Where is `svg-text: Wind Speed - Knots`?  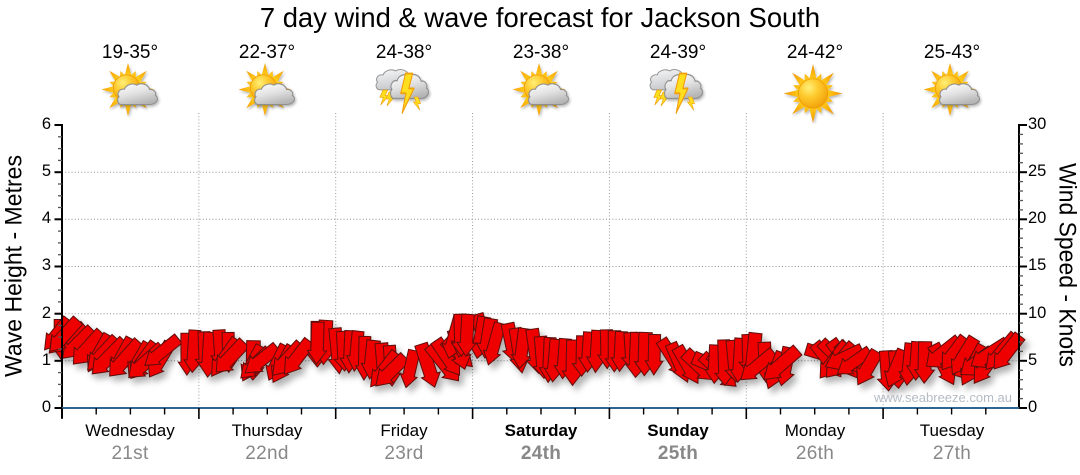
svg-text: Wind Speed - Knots is located at coordinates (1067, 265).